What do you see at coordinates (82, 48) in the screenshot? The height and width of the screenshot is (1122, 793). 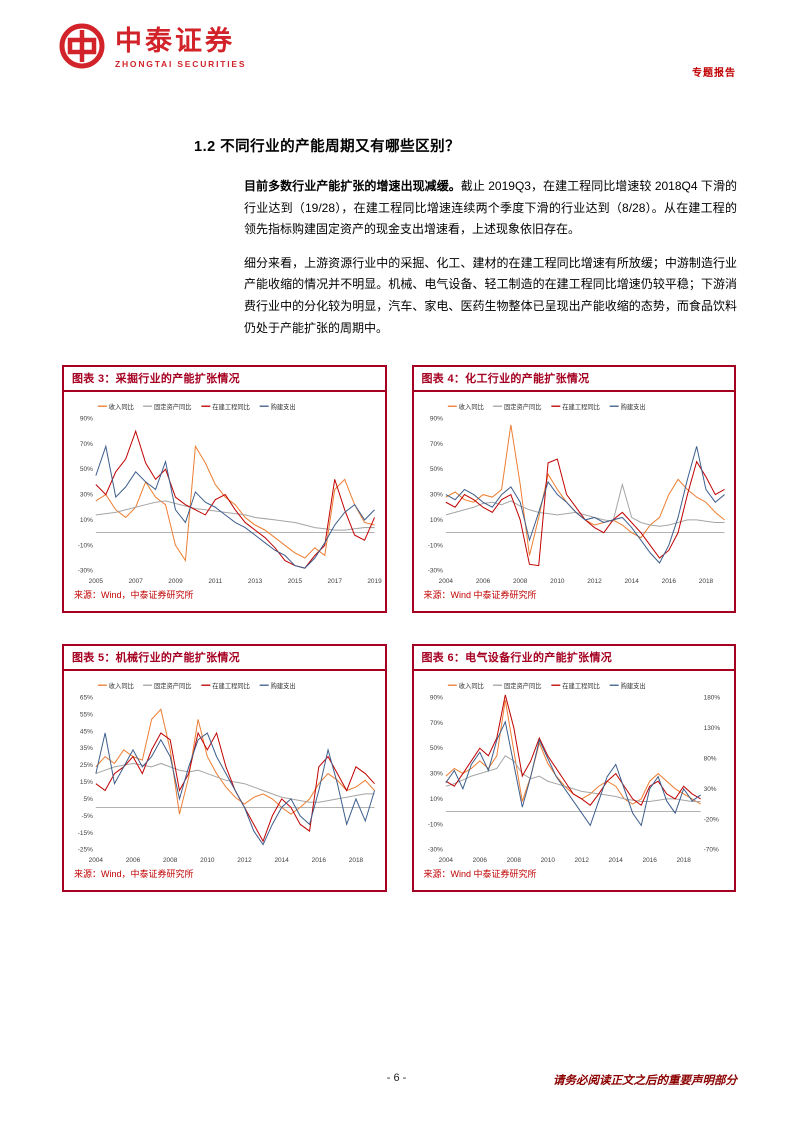 I see `zhongtai-emblem-icon` at bounding box center [82, 48].